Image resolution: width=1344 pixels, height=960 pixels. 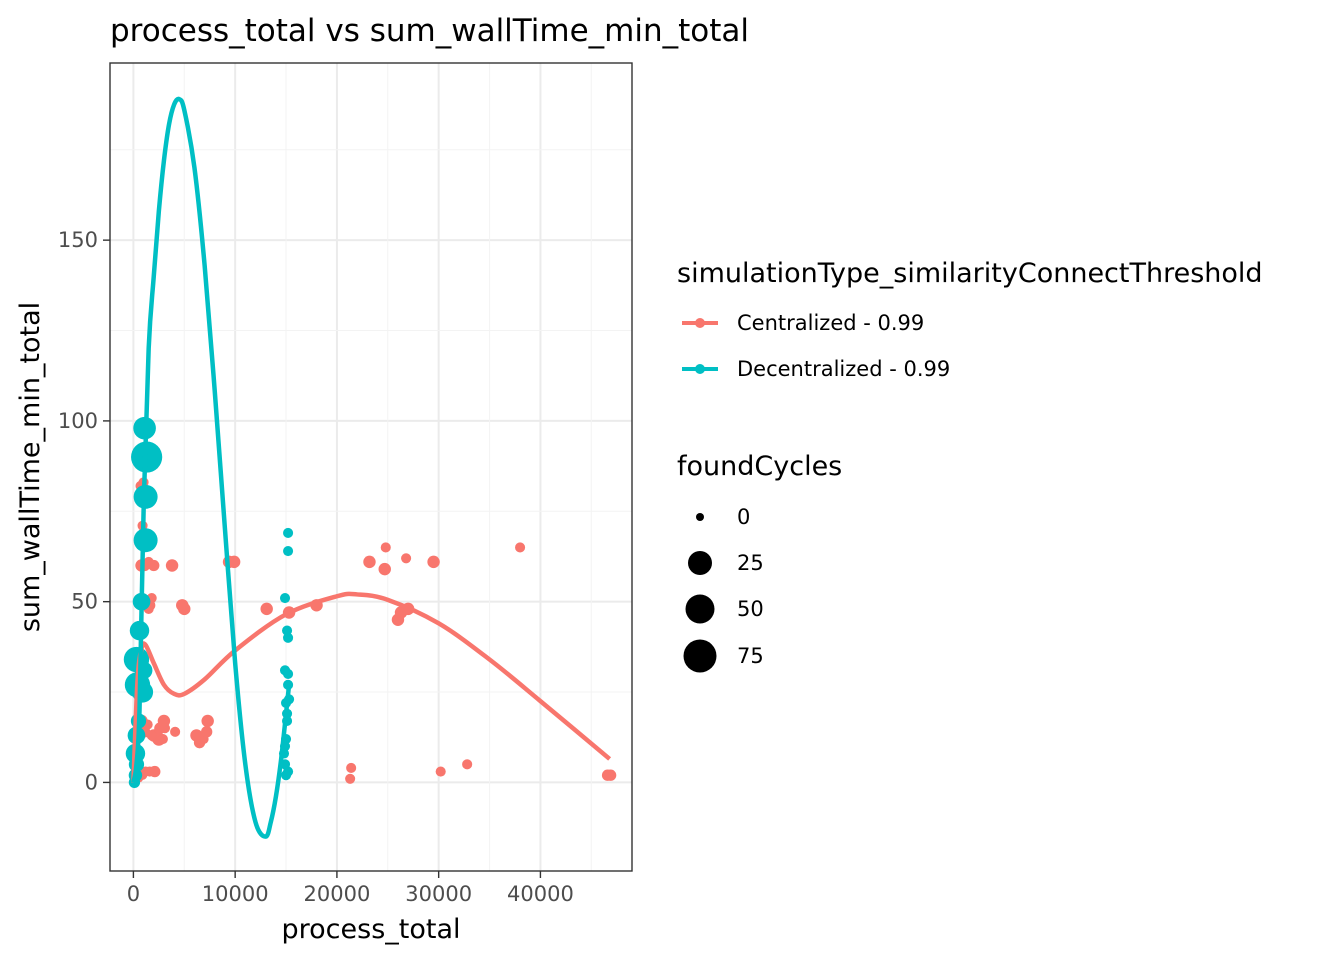 What do you see at coordinates (235, 894) in the screenshot?
I see `x-tick-label: 10000` at bounding box center [235, 894].